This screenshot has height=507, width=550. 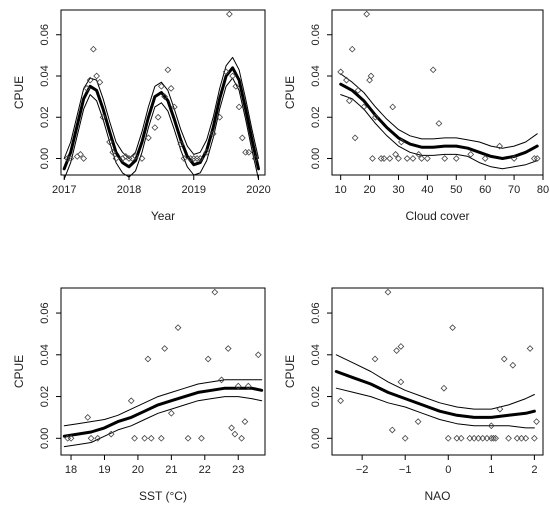 What do you see at coordinates (456, 190) in the screenshot?
I see `chart-cloud-x-tick-label: 50` at bounding box center [456, 190].